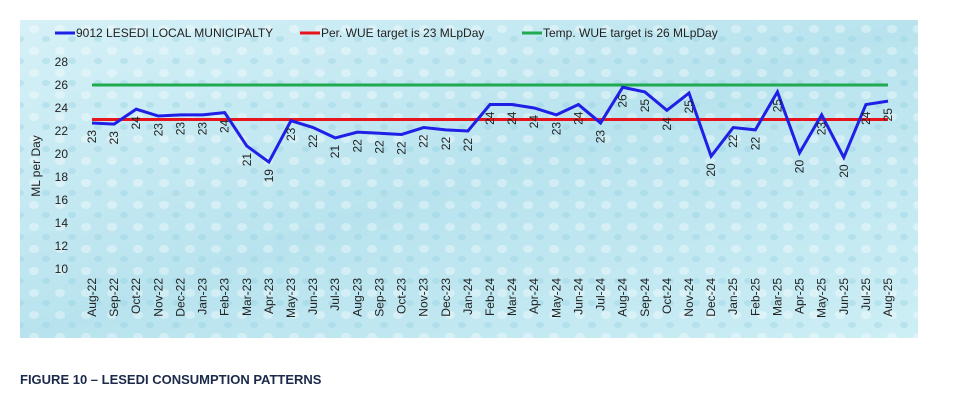 The width and height of the screenshot is (976, 406). I want to click on x-tick-label: Jun-25, so click(844, 296).